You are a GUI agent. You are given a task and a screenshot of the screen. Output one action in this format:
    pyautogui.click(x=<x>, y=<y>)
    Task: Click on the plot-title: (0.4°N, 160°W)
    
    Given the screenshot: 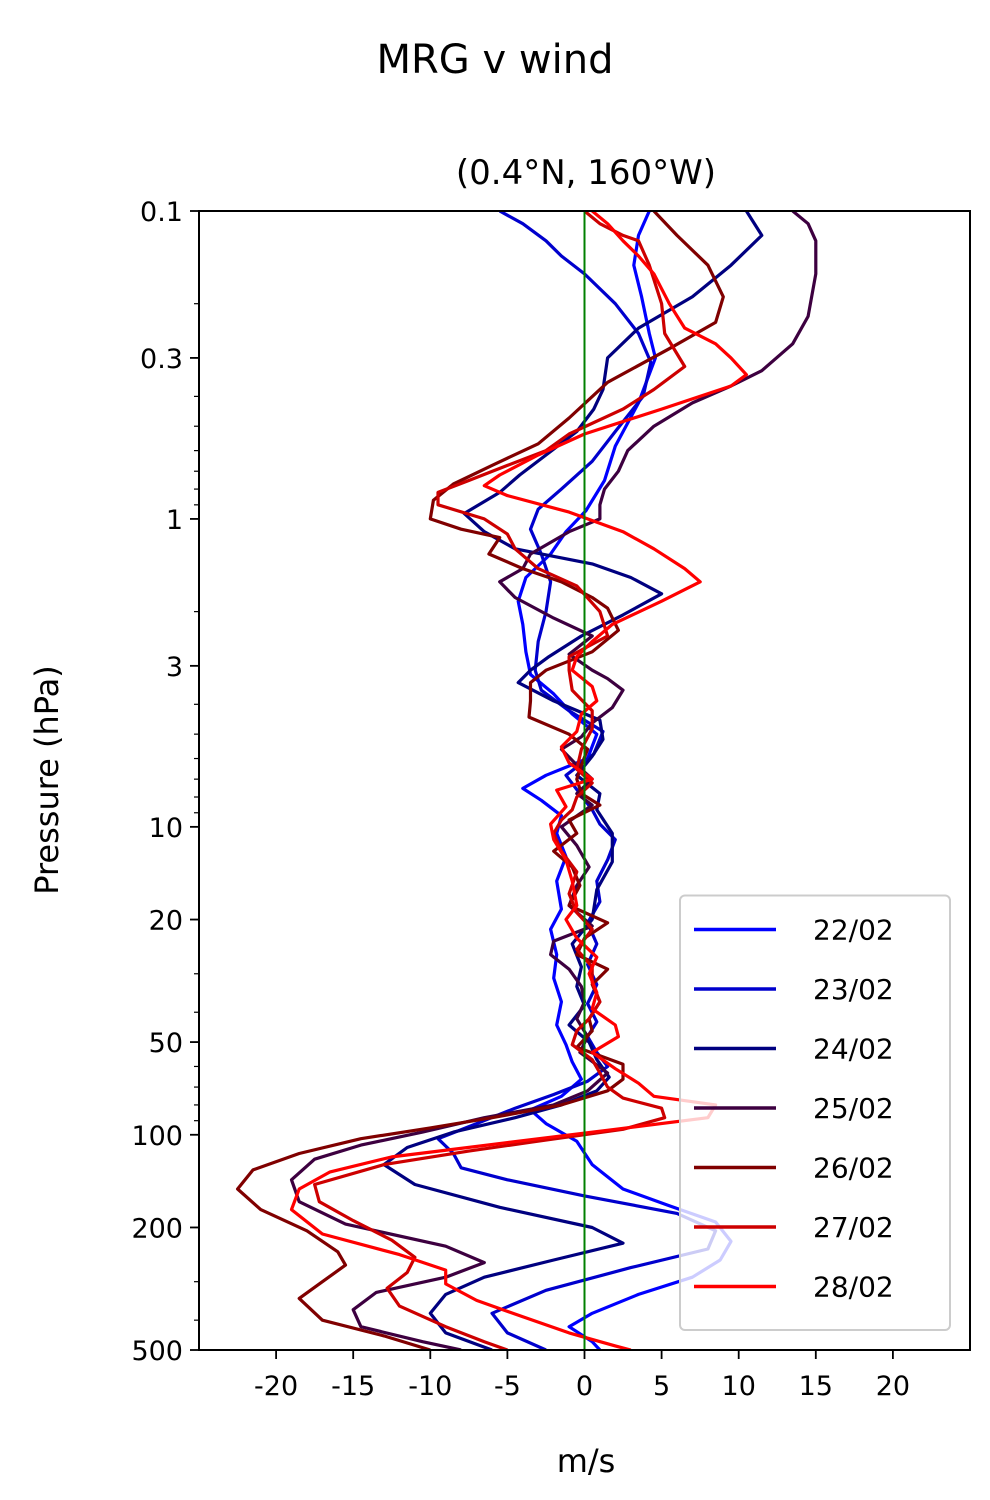 What is the action you would take?
    pyautogui.click(x=586, y=173)
    